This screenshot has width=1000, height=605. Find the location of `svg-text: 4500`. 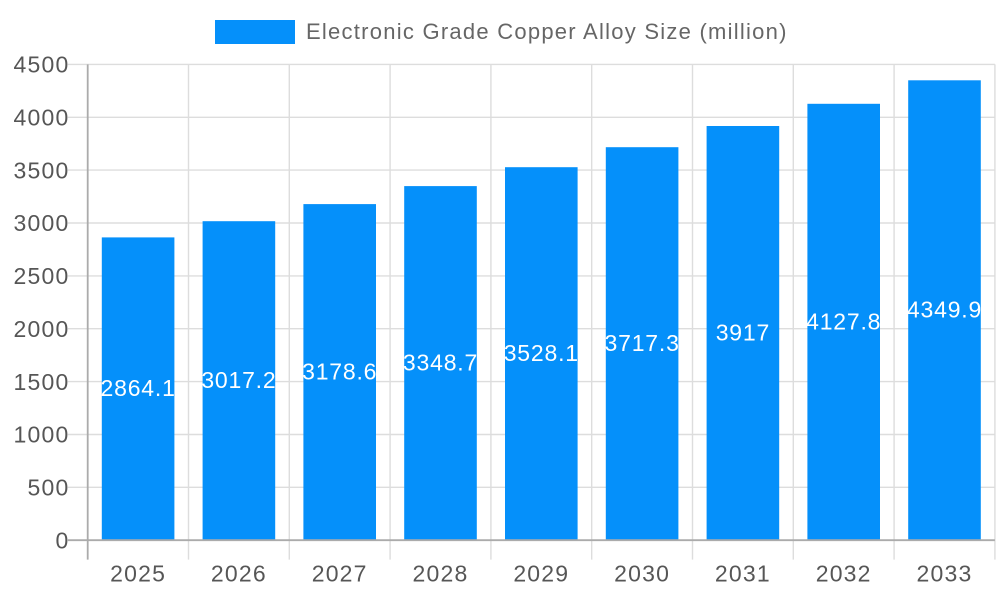

svg-text: 4500 is located at coordinates (42, 65).